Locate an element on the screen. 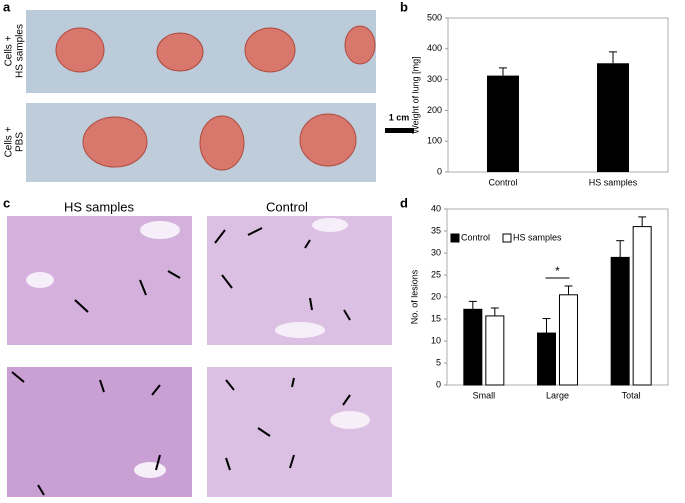 This screenshot has height=503, width=685. x-tick-label: Control is located at coordinates (502, 182).